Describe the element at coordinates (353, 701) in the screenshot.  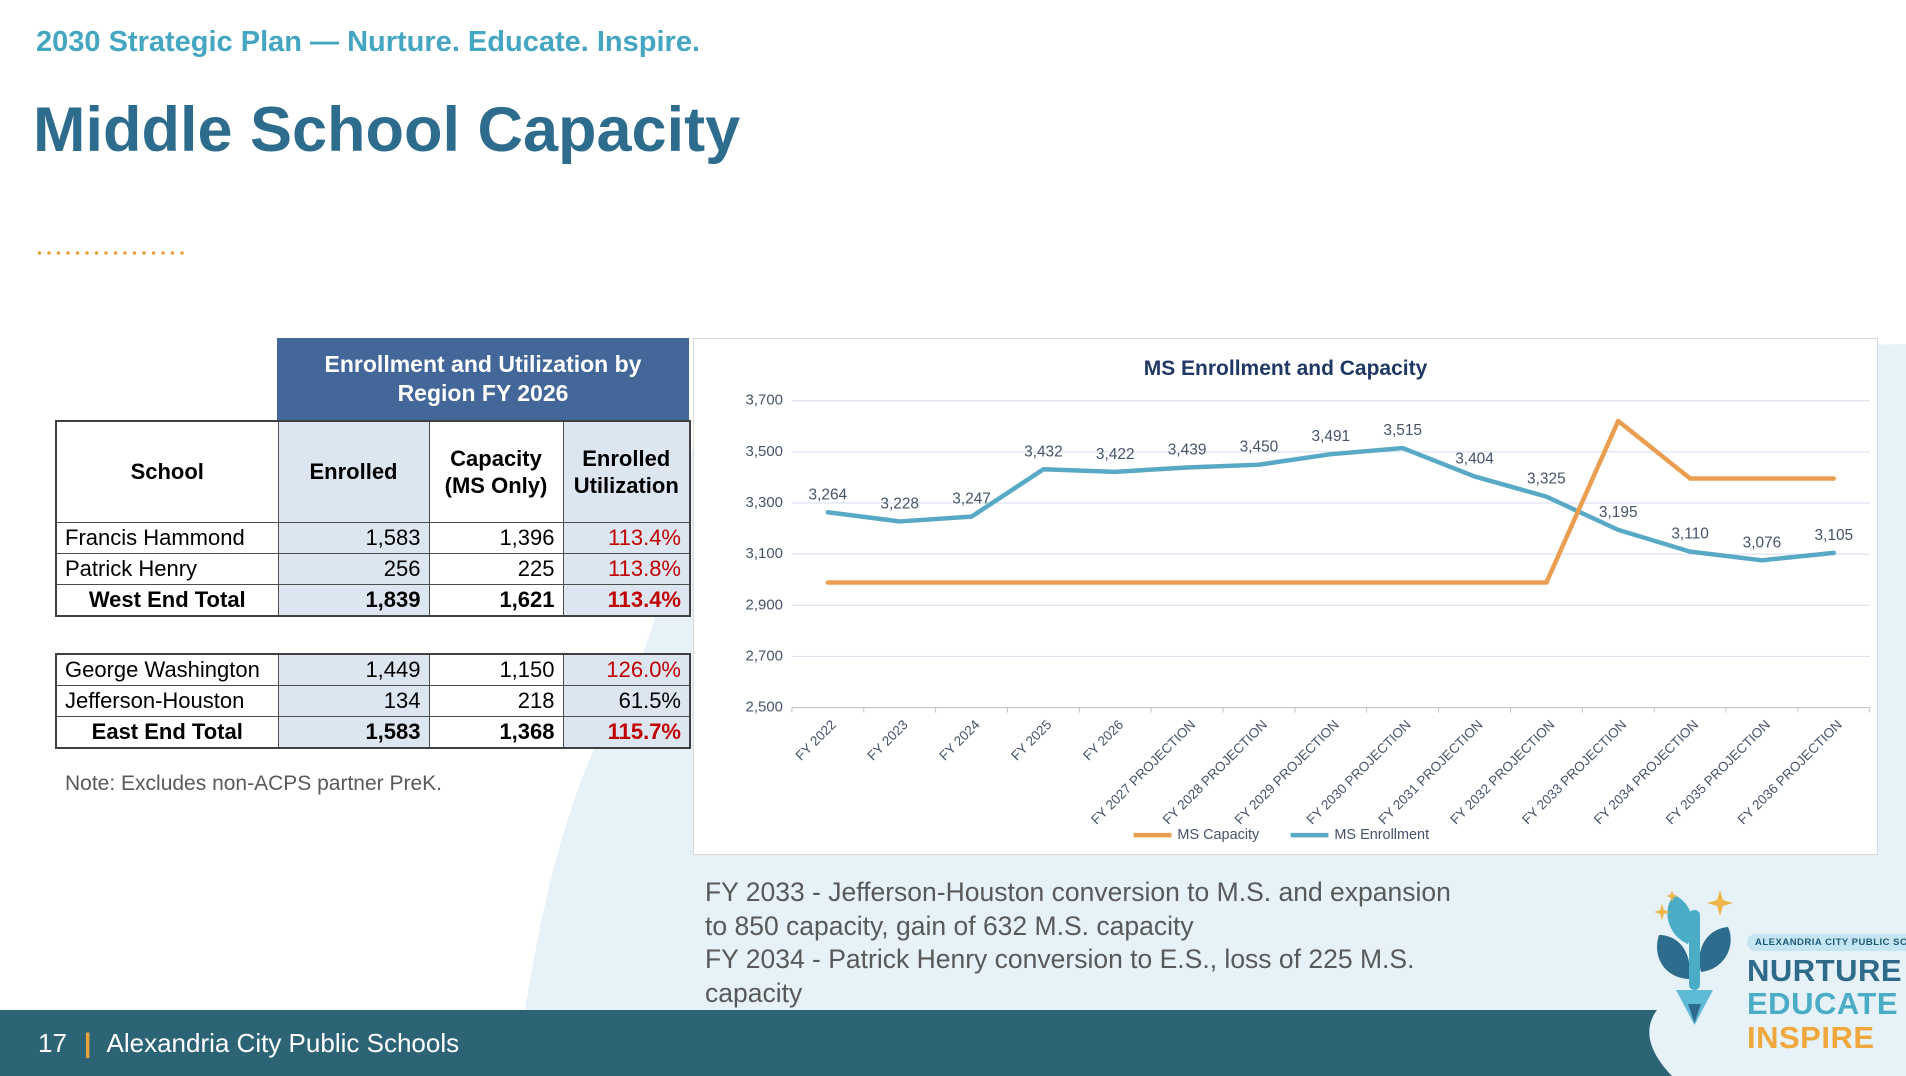
I see `cell-enrolled: 134` at that location.